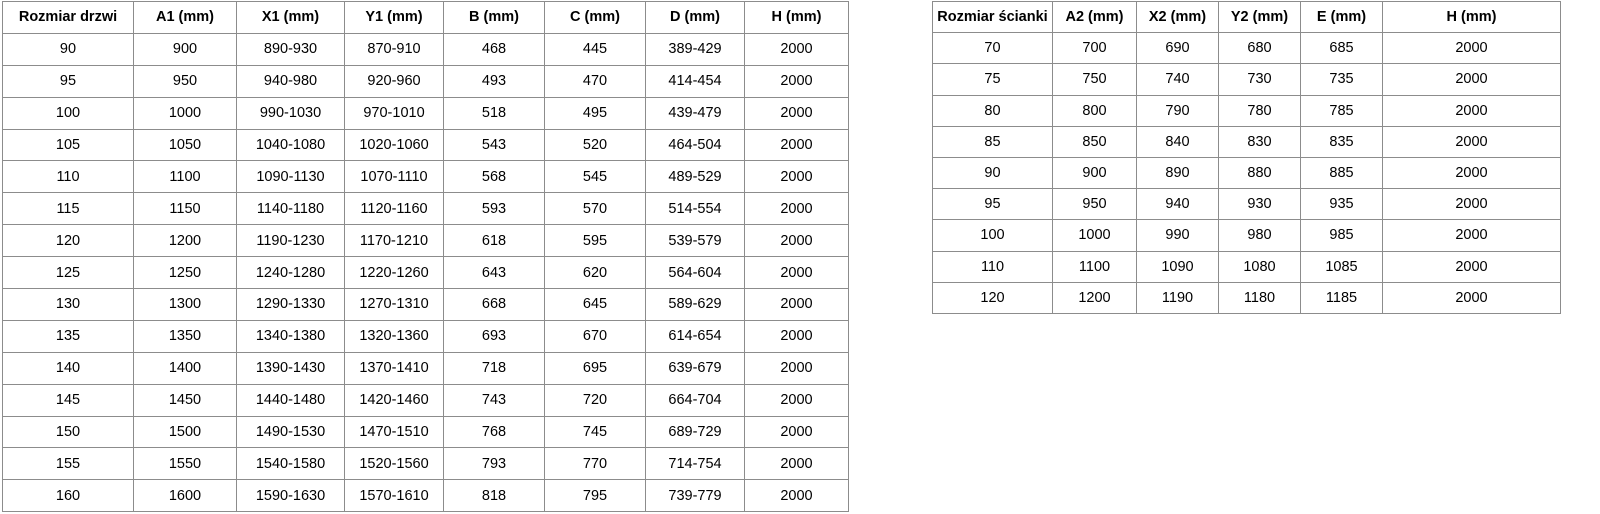 The image size is (1600, 514). I want to click on table-cell: 618, so click(494, 241).